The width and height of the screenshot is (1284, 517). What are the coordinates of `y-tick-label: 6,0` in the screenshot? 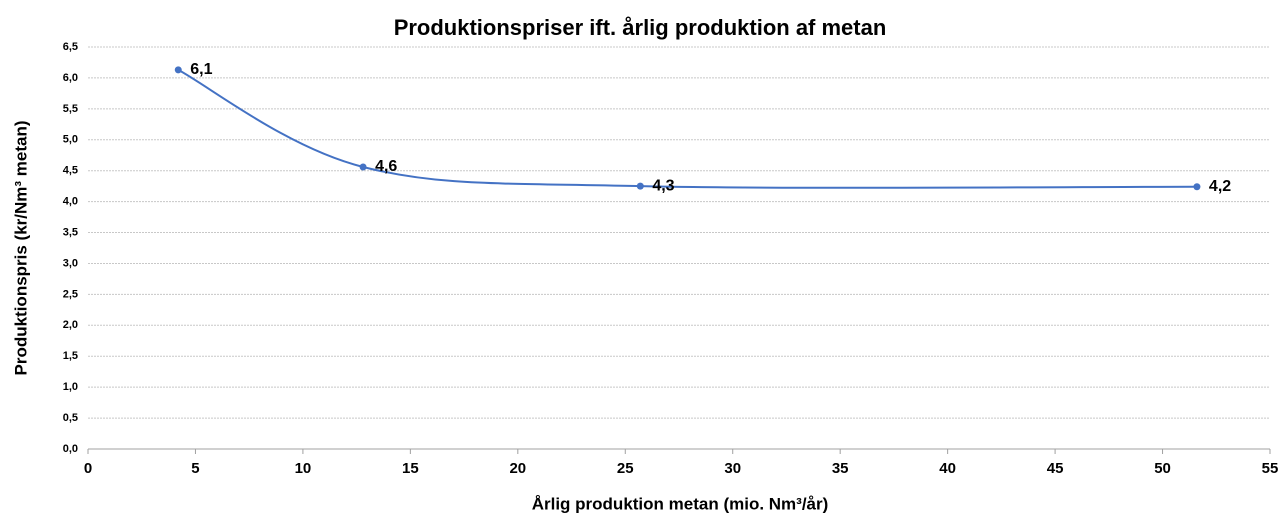 It's located at (70, 78).